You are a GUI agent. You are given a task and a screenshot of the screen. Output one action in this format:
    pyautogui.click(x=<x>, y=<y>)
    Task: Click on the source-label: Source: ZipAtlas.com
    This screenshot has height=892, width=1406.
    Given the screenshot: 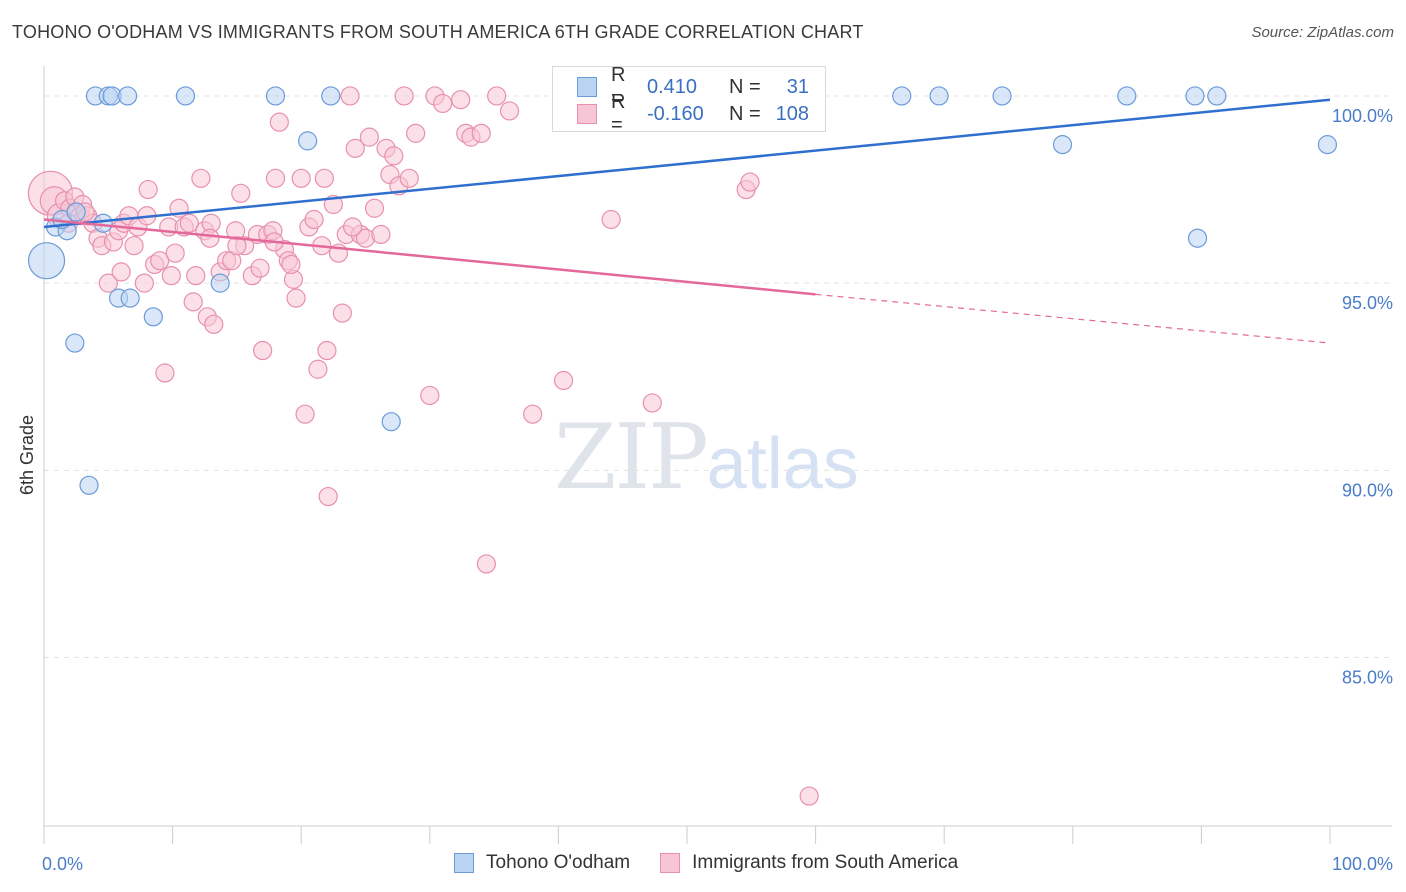 What is the action you would take?
    pyautogui.click(x=1322, y=32)
    